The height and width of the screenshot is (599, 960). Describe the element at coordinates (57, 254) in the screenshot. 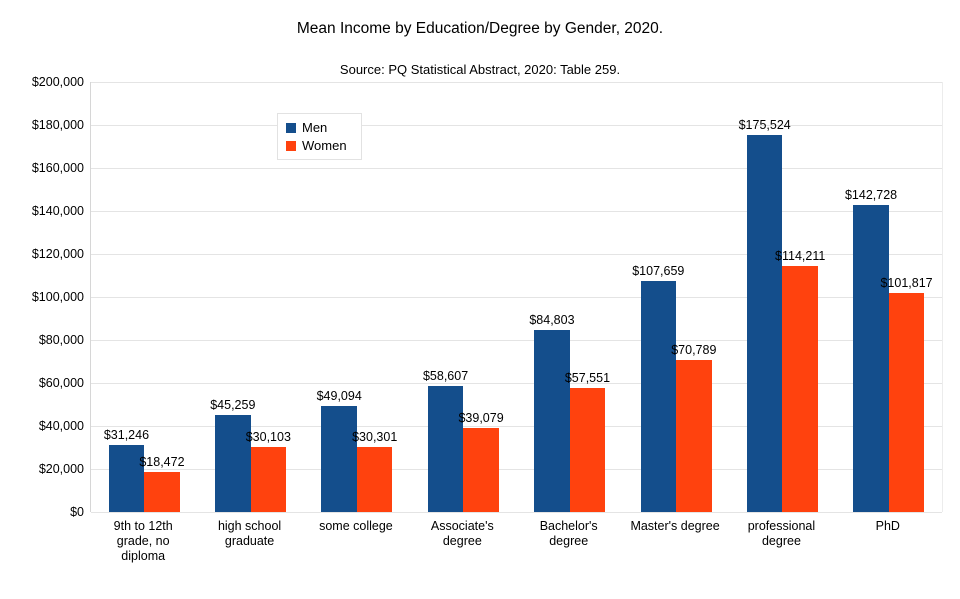

I see `y-tick-label: $120,000` at that location.